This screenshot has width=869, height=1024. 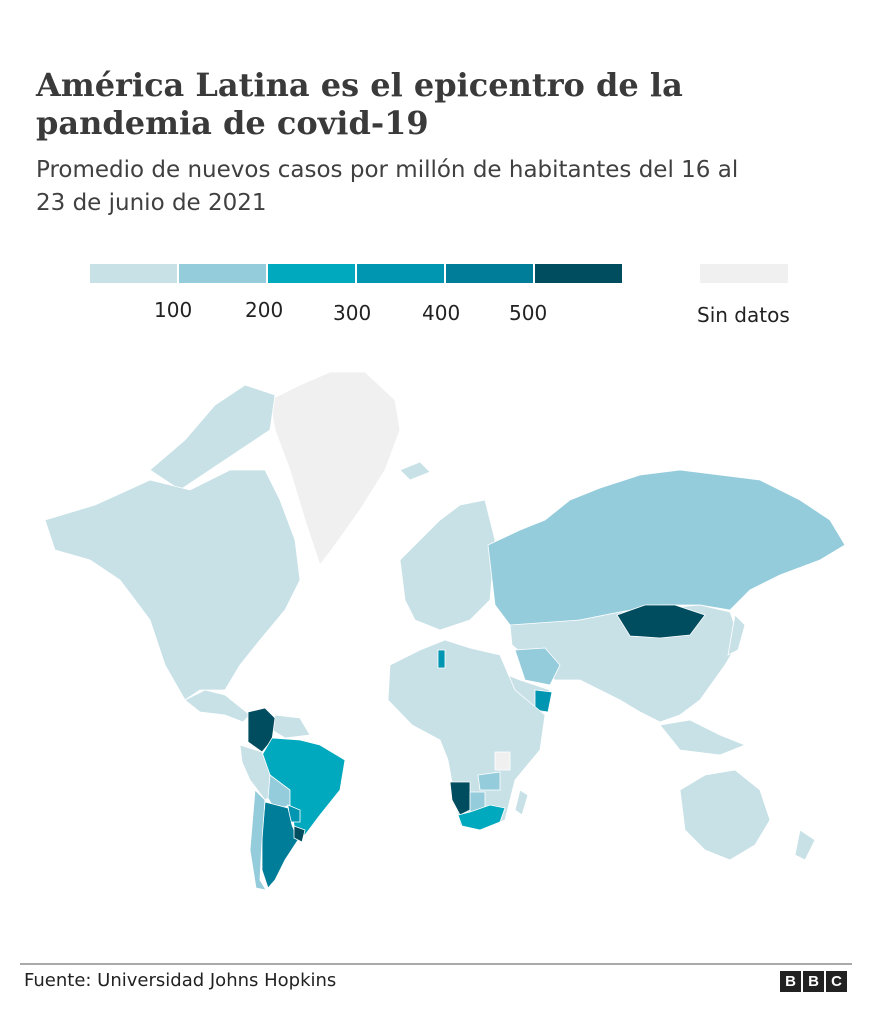 I want to click on legend-tick: 400, so click(x=441, y=313).